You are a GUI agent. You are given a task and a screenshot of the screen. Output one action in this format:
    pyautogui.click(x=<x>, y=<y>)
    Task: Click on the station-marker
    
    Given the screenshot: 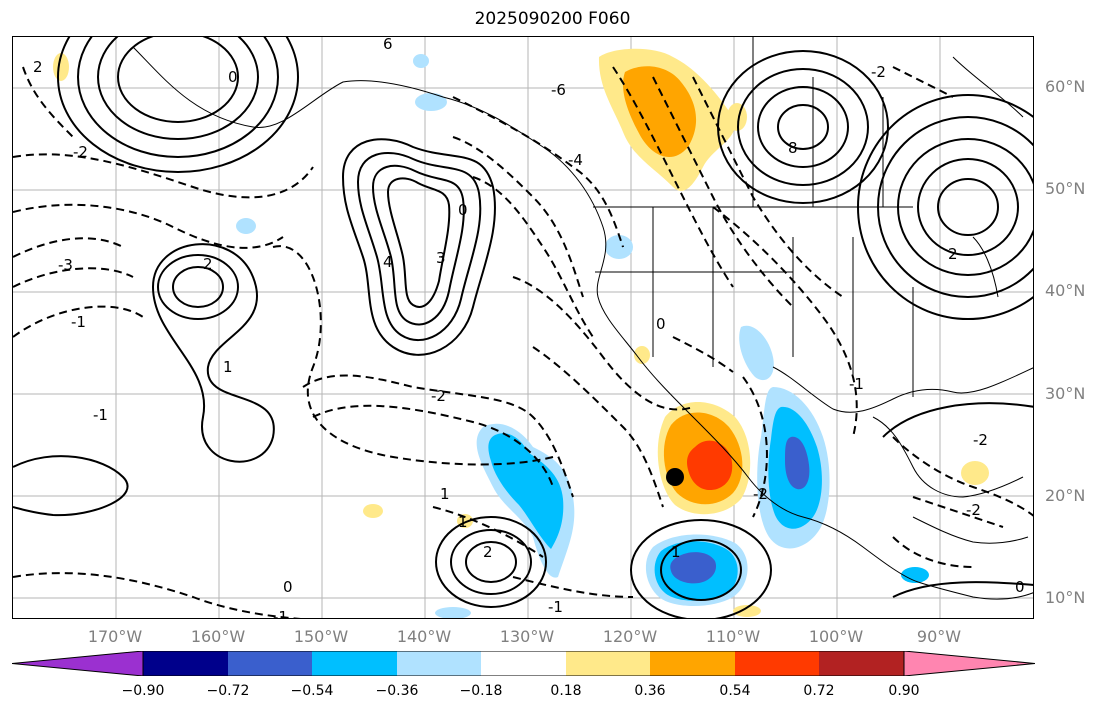 What is the action you would take?
    pyautogui.click(x=675, y=477)
    